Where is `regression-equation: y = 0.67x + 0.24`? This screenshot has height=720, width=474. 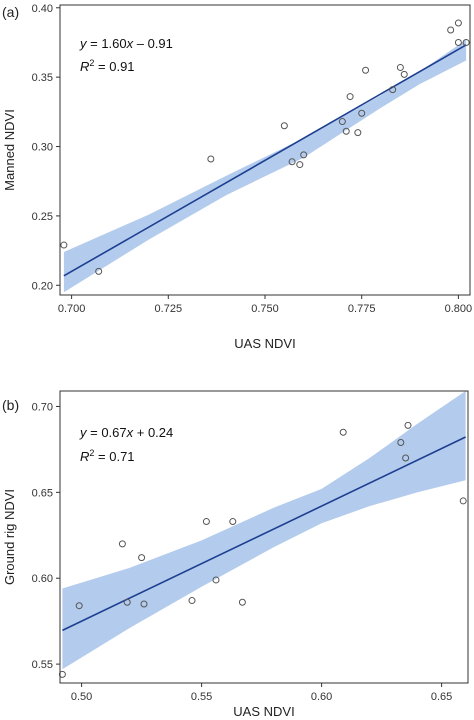 regression-equation: y = 0.67x + 0.24 is located at coordinates (126, 432).